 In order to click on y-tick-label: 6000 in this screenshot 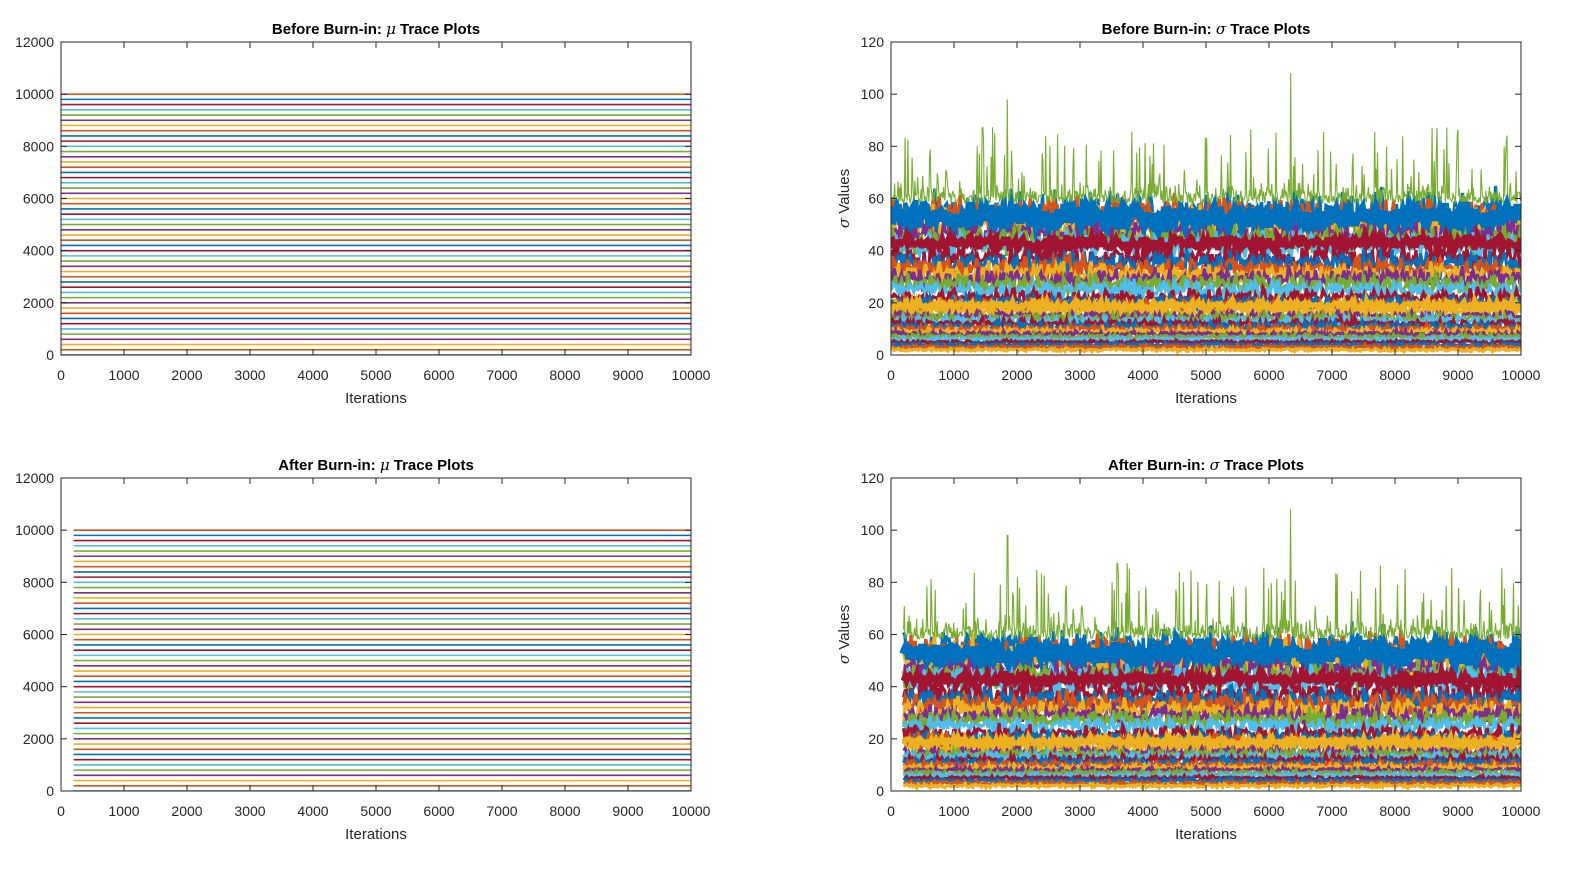, I will do `click(38, 635)`.